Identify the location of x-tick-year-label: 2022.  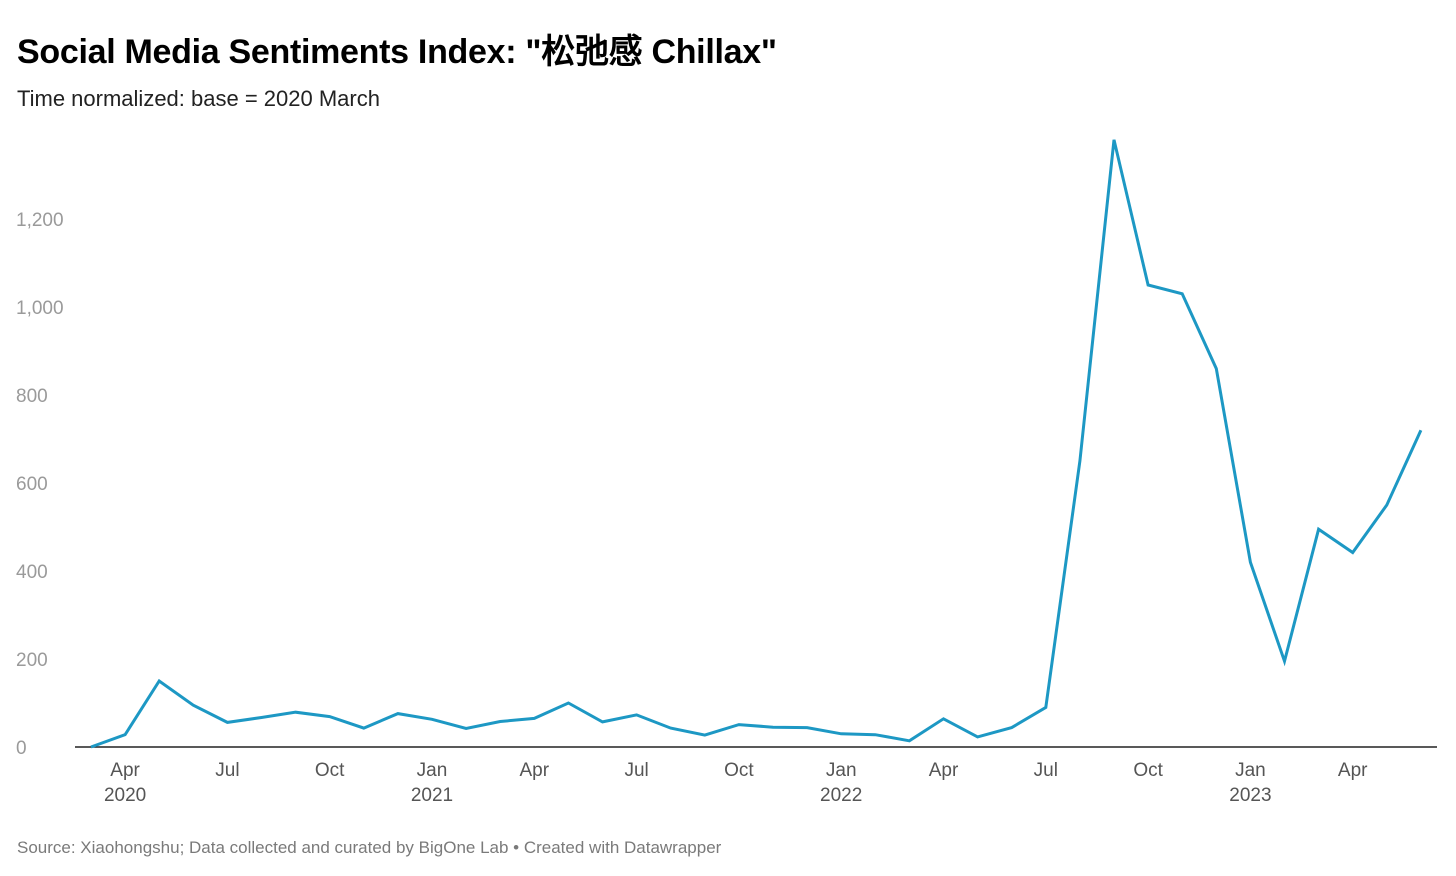
(841, 795).